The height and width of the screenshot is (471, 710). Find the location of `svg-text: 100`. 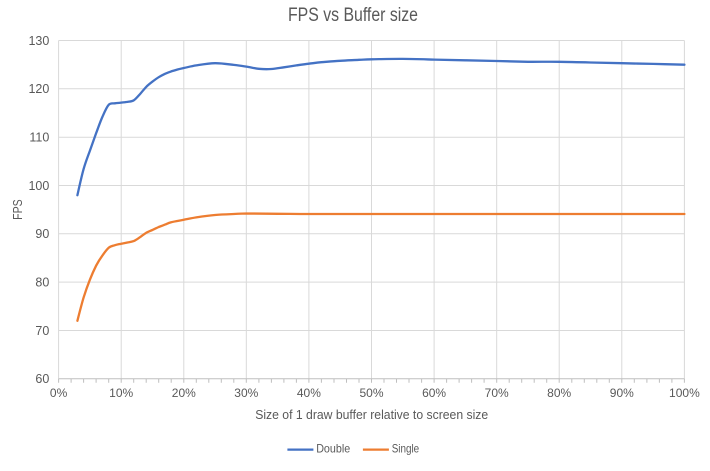

svg-text: 100 is located at coordinates (38, 186).